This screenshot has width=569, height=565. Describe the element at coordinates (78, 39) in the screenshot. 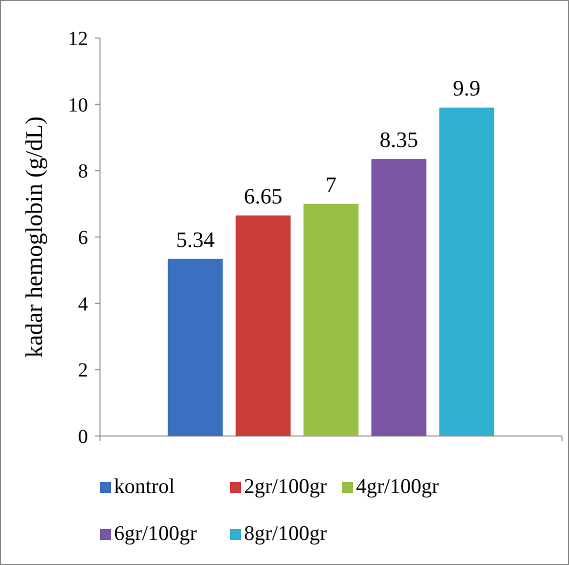

I see `y-tick-label: 12` at that location.